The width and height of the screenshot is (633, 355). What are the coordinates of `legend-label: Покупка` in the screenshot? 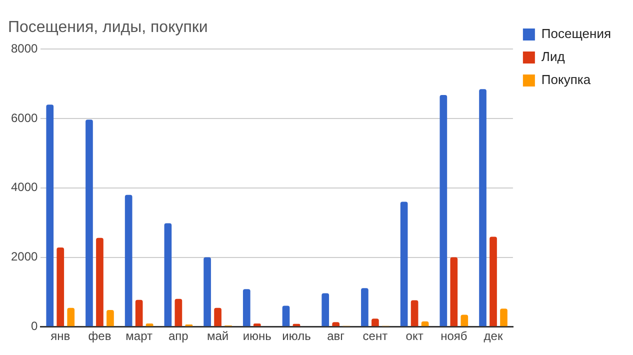 It's located at (566, 80).